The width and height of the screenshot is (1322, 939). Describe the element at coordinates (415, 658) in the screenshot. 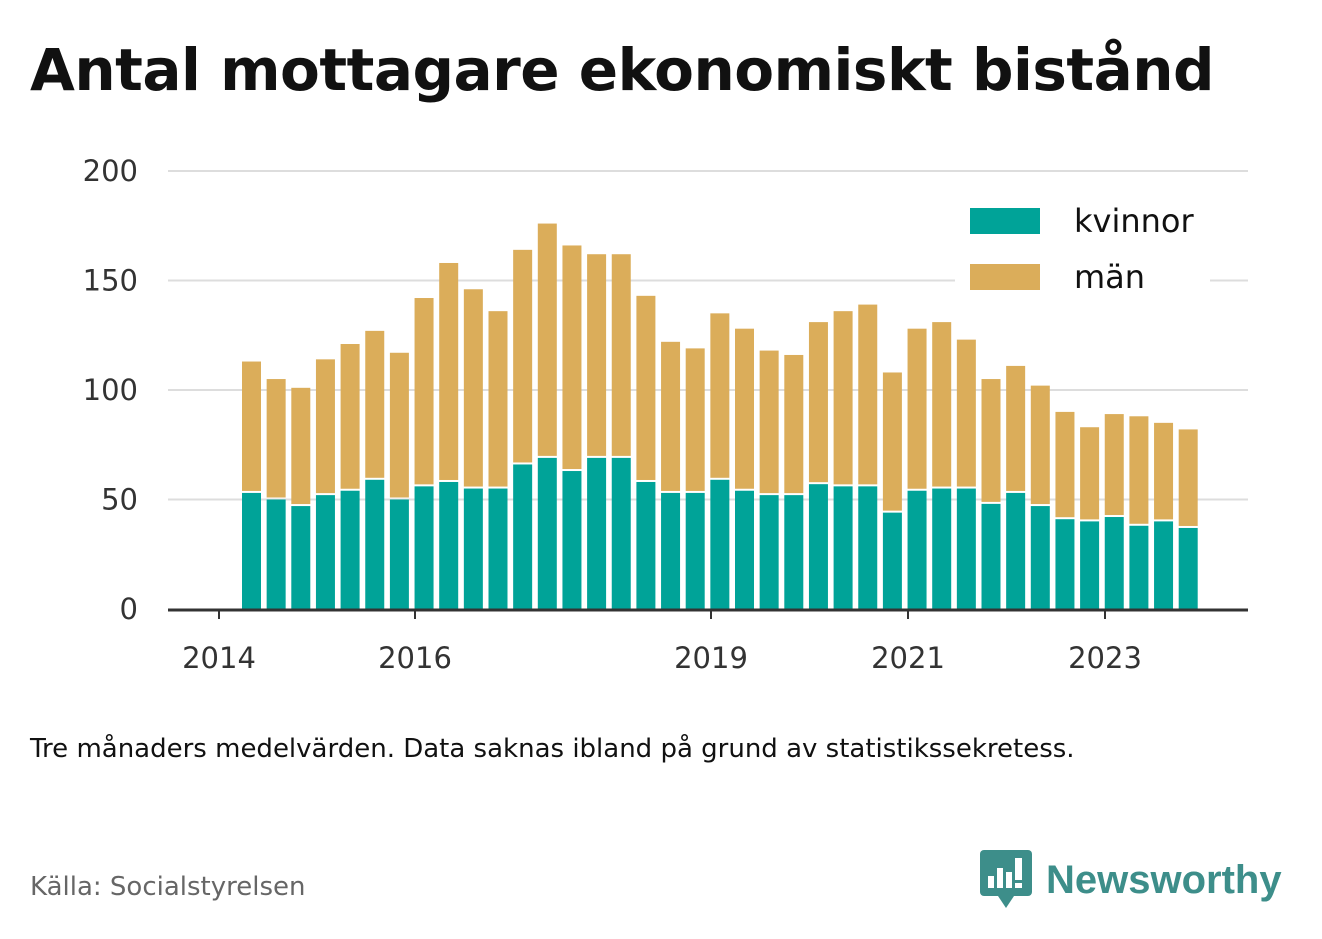

I see `x-tick-label: 2016` at that location.